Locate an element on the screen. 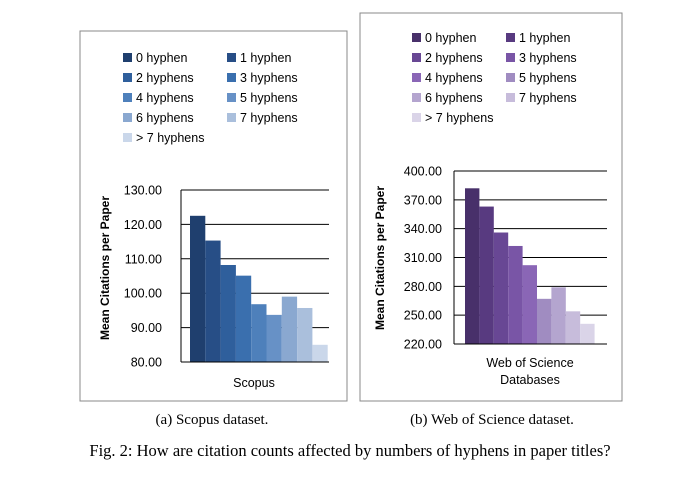 Image resolution: width=700 pixels, height=479 pixels. scopus-legend-label: 5 hyphens is located at coordinates (269, 98).